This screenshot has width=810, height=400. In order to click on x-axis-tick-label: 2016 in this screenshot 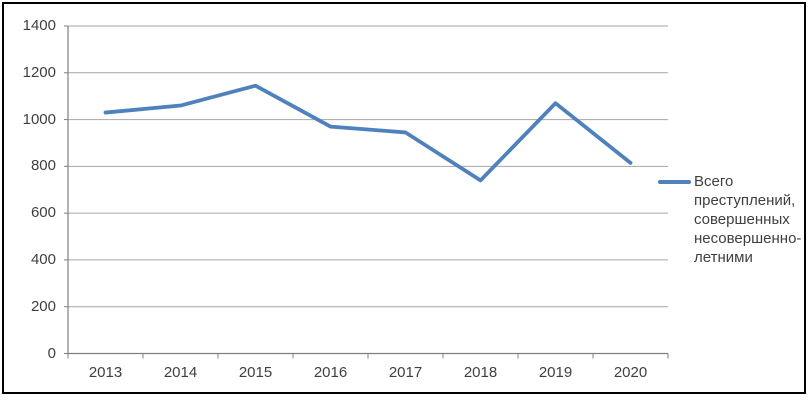, I will do `click(330, 372)`.